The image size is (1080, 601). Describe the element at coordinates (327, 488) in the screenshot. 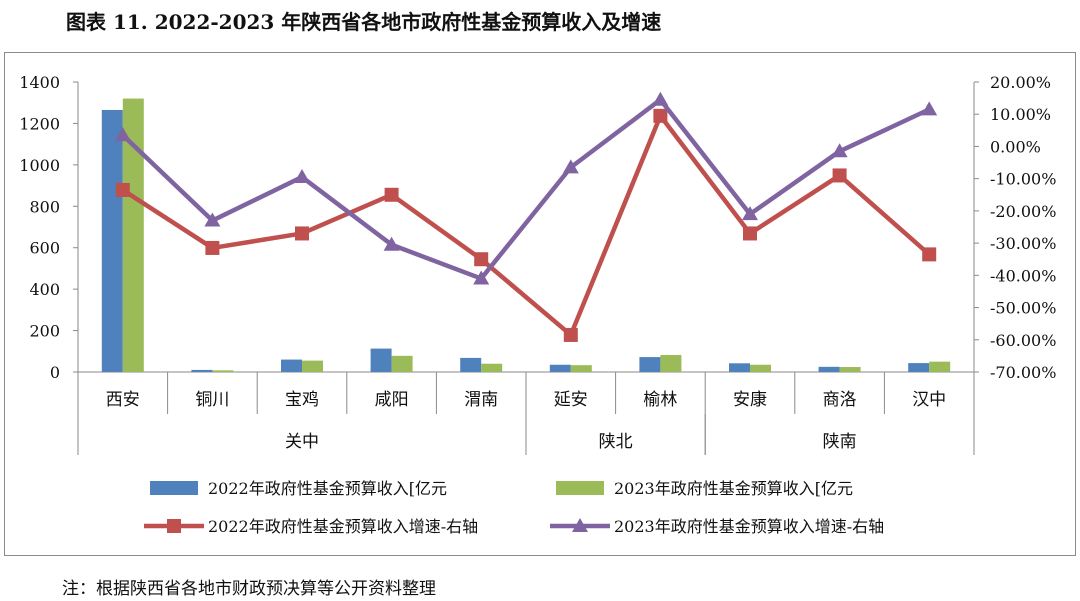

I see `legend-label: 2022年政府性基金预算收入[亿元` at that location.